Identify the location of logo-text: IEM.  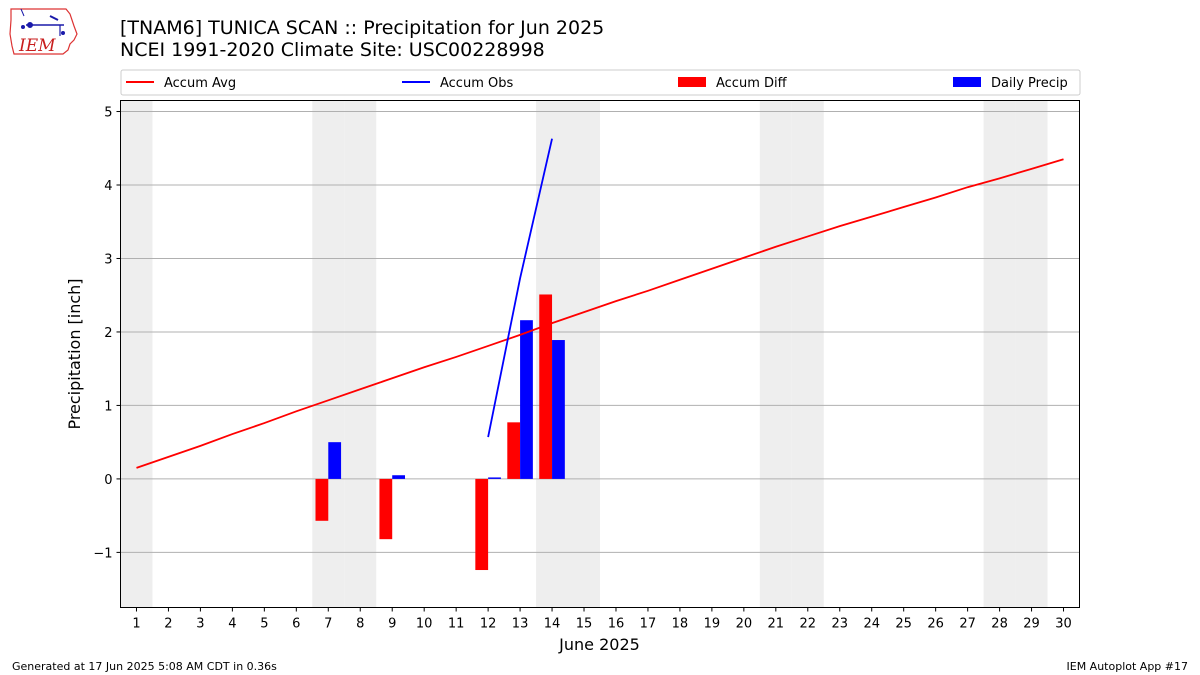
(37, 46).